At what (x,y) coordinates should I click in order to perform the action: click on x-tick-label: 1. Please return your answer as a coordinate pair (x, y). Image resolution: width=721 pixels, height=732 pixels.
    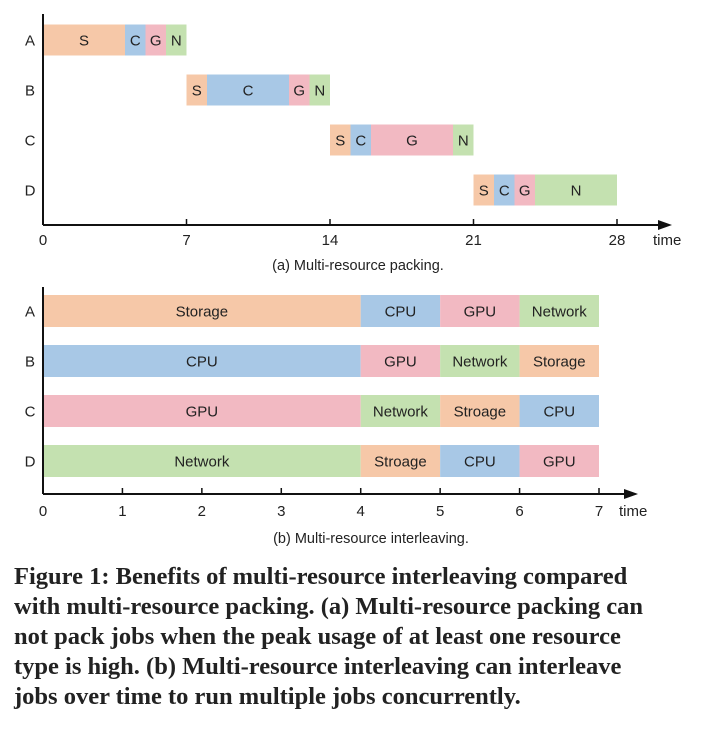
    Looking at the image, I should click on (122, 511).